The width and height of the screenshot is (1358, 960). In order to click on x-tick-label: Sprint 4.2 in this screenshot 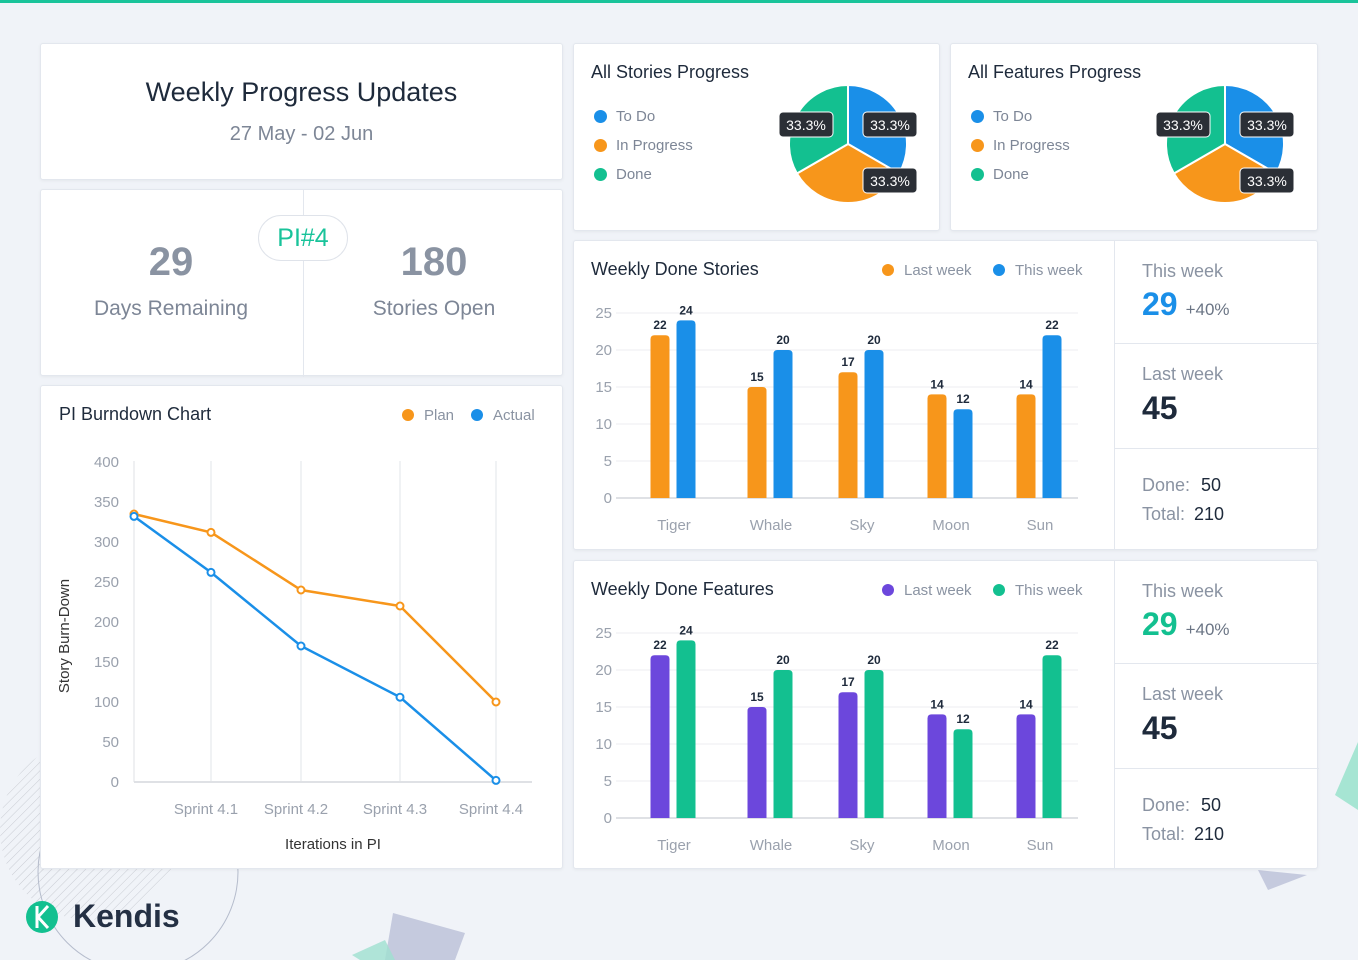, I will do `click(296, 809)`.